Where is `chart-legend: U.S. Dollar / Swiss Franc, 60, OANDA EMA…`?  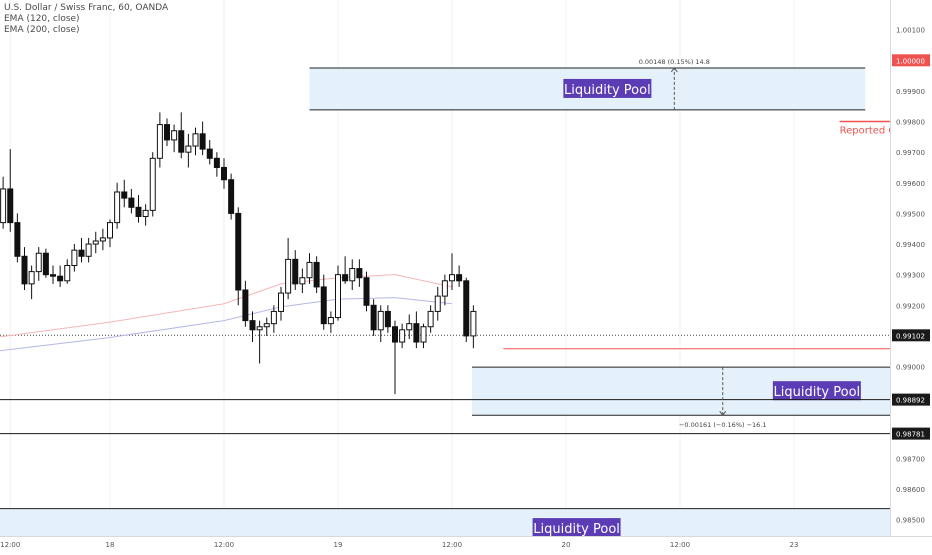 chart-legend: U.S. Dollar / Swiss Franc, 60, OANDA EMA… is located at coordinates (86, 19).